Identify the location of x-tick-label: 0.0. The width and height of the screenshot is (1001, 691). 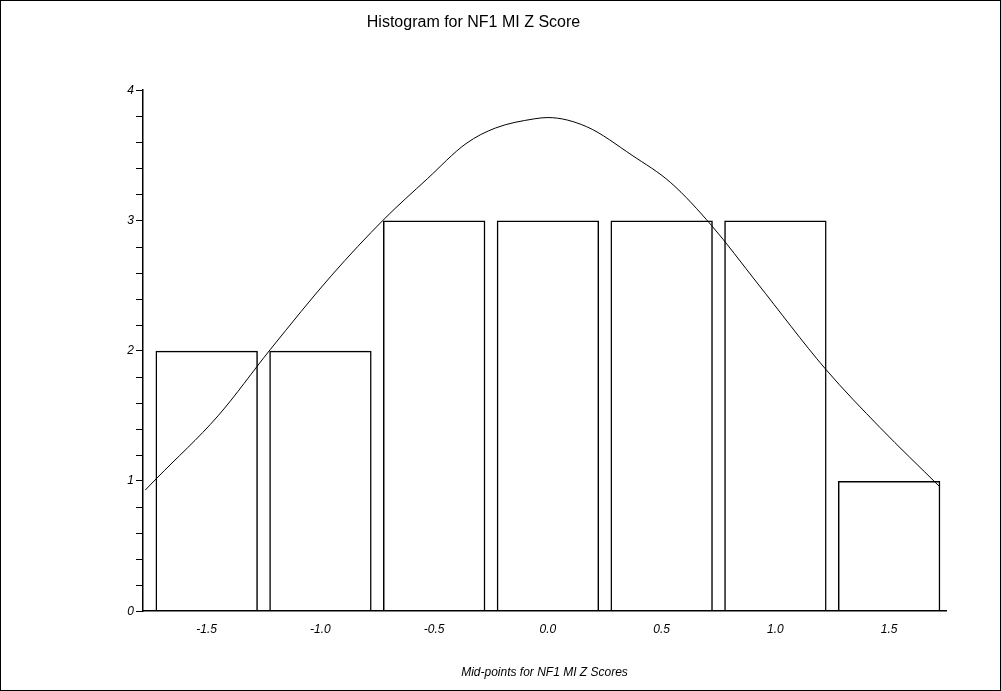
(548, 628).